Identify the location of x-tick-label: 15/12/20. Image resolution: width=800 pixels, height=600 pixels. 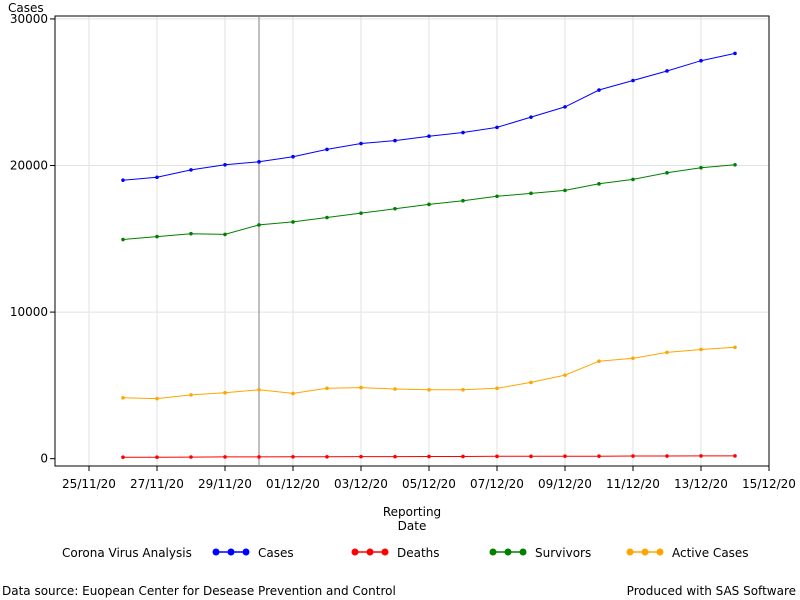
(769, 484).